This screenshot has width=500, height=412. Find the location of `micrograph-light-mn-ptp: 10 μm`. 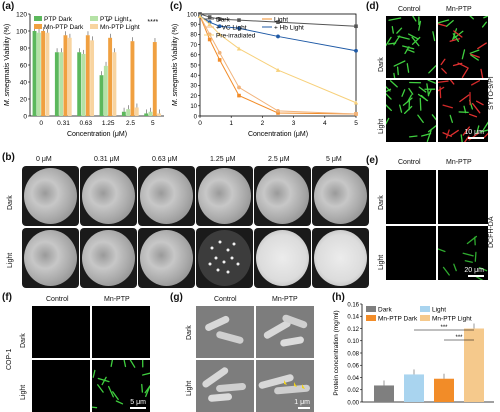

micrograph-light-mn-ptp: 10 μm is located at coordinates (463, 111).